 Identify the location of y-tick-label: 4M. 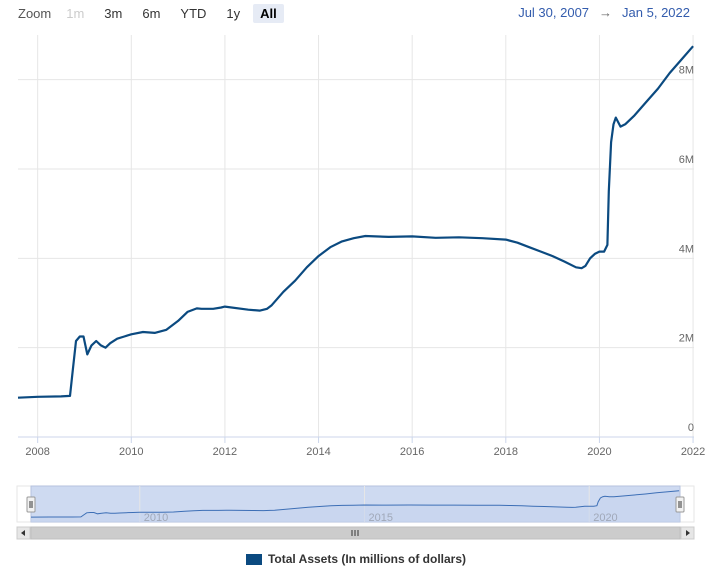
(686, 249).